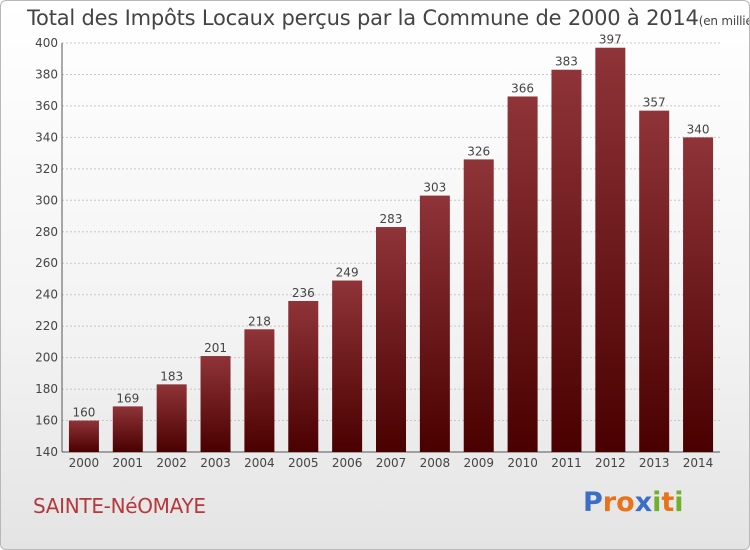 The height and width of the screenshot is (550, 750). What do you see at coordinates (46, 326) in the screenshot?
I see `y-tick-label: 220` at bounding box center [46, 326].